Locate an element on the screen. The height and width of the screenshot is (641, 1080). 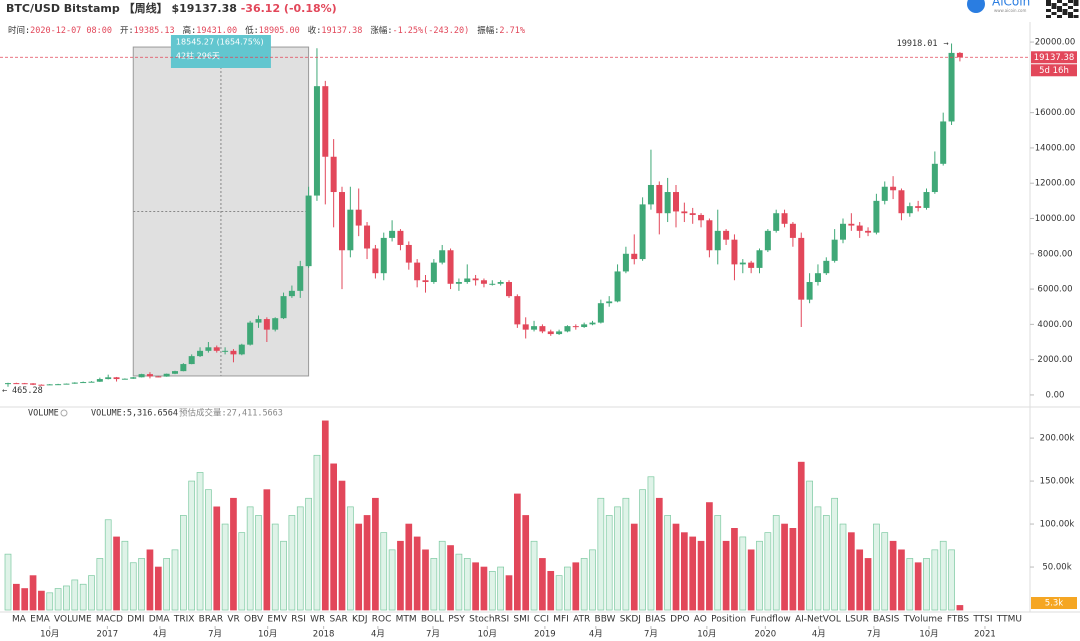
indicator-tab: DMA is located at coordinates (160, 620).